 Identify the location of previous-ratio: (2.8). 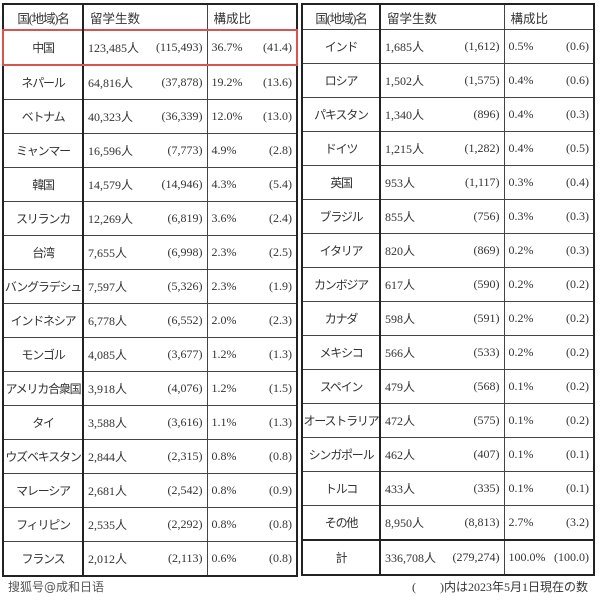
(280, 150).